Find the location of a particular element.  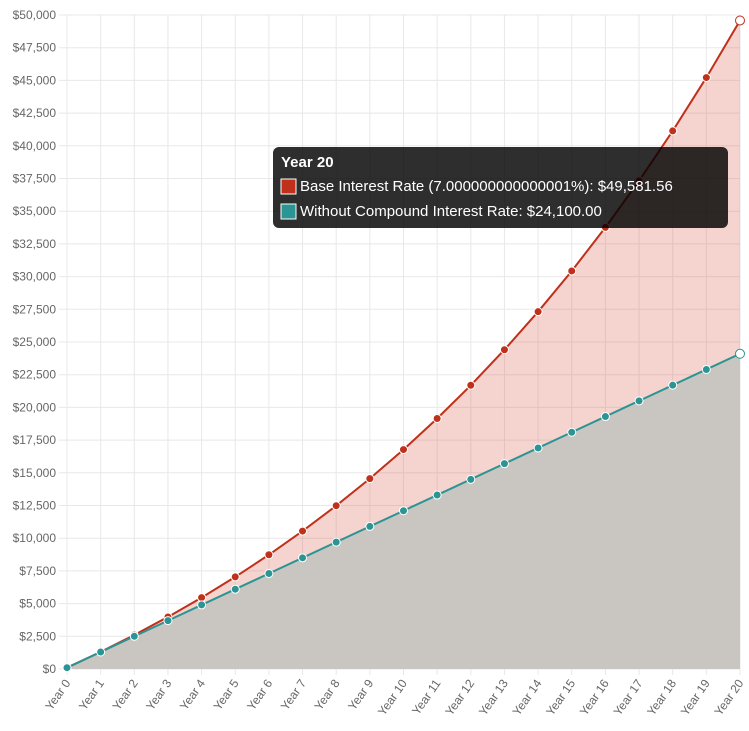

y-tick-label: $25,000 is located at coordinates (35, 342).